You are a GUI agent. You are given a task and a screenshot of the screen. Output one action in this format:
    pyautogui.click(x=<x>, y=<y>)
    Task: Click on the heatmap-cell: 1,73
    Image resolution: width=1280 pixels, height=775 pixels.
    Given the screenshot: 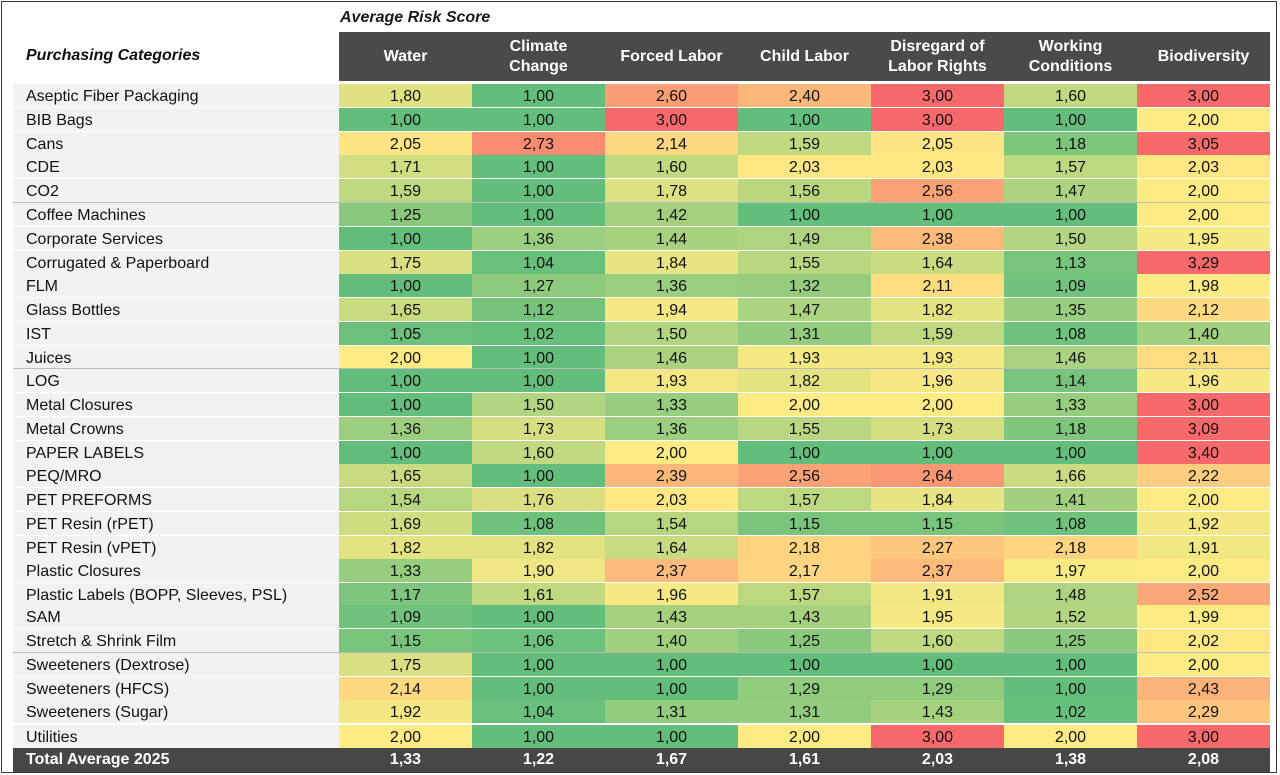 What is the action you would take?
    pyautogui.click(x=538, y=428)
    